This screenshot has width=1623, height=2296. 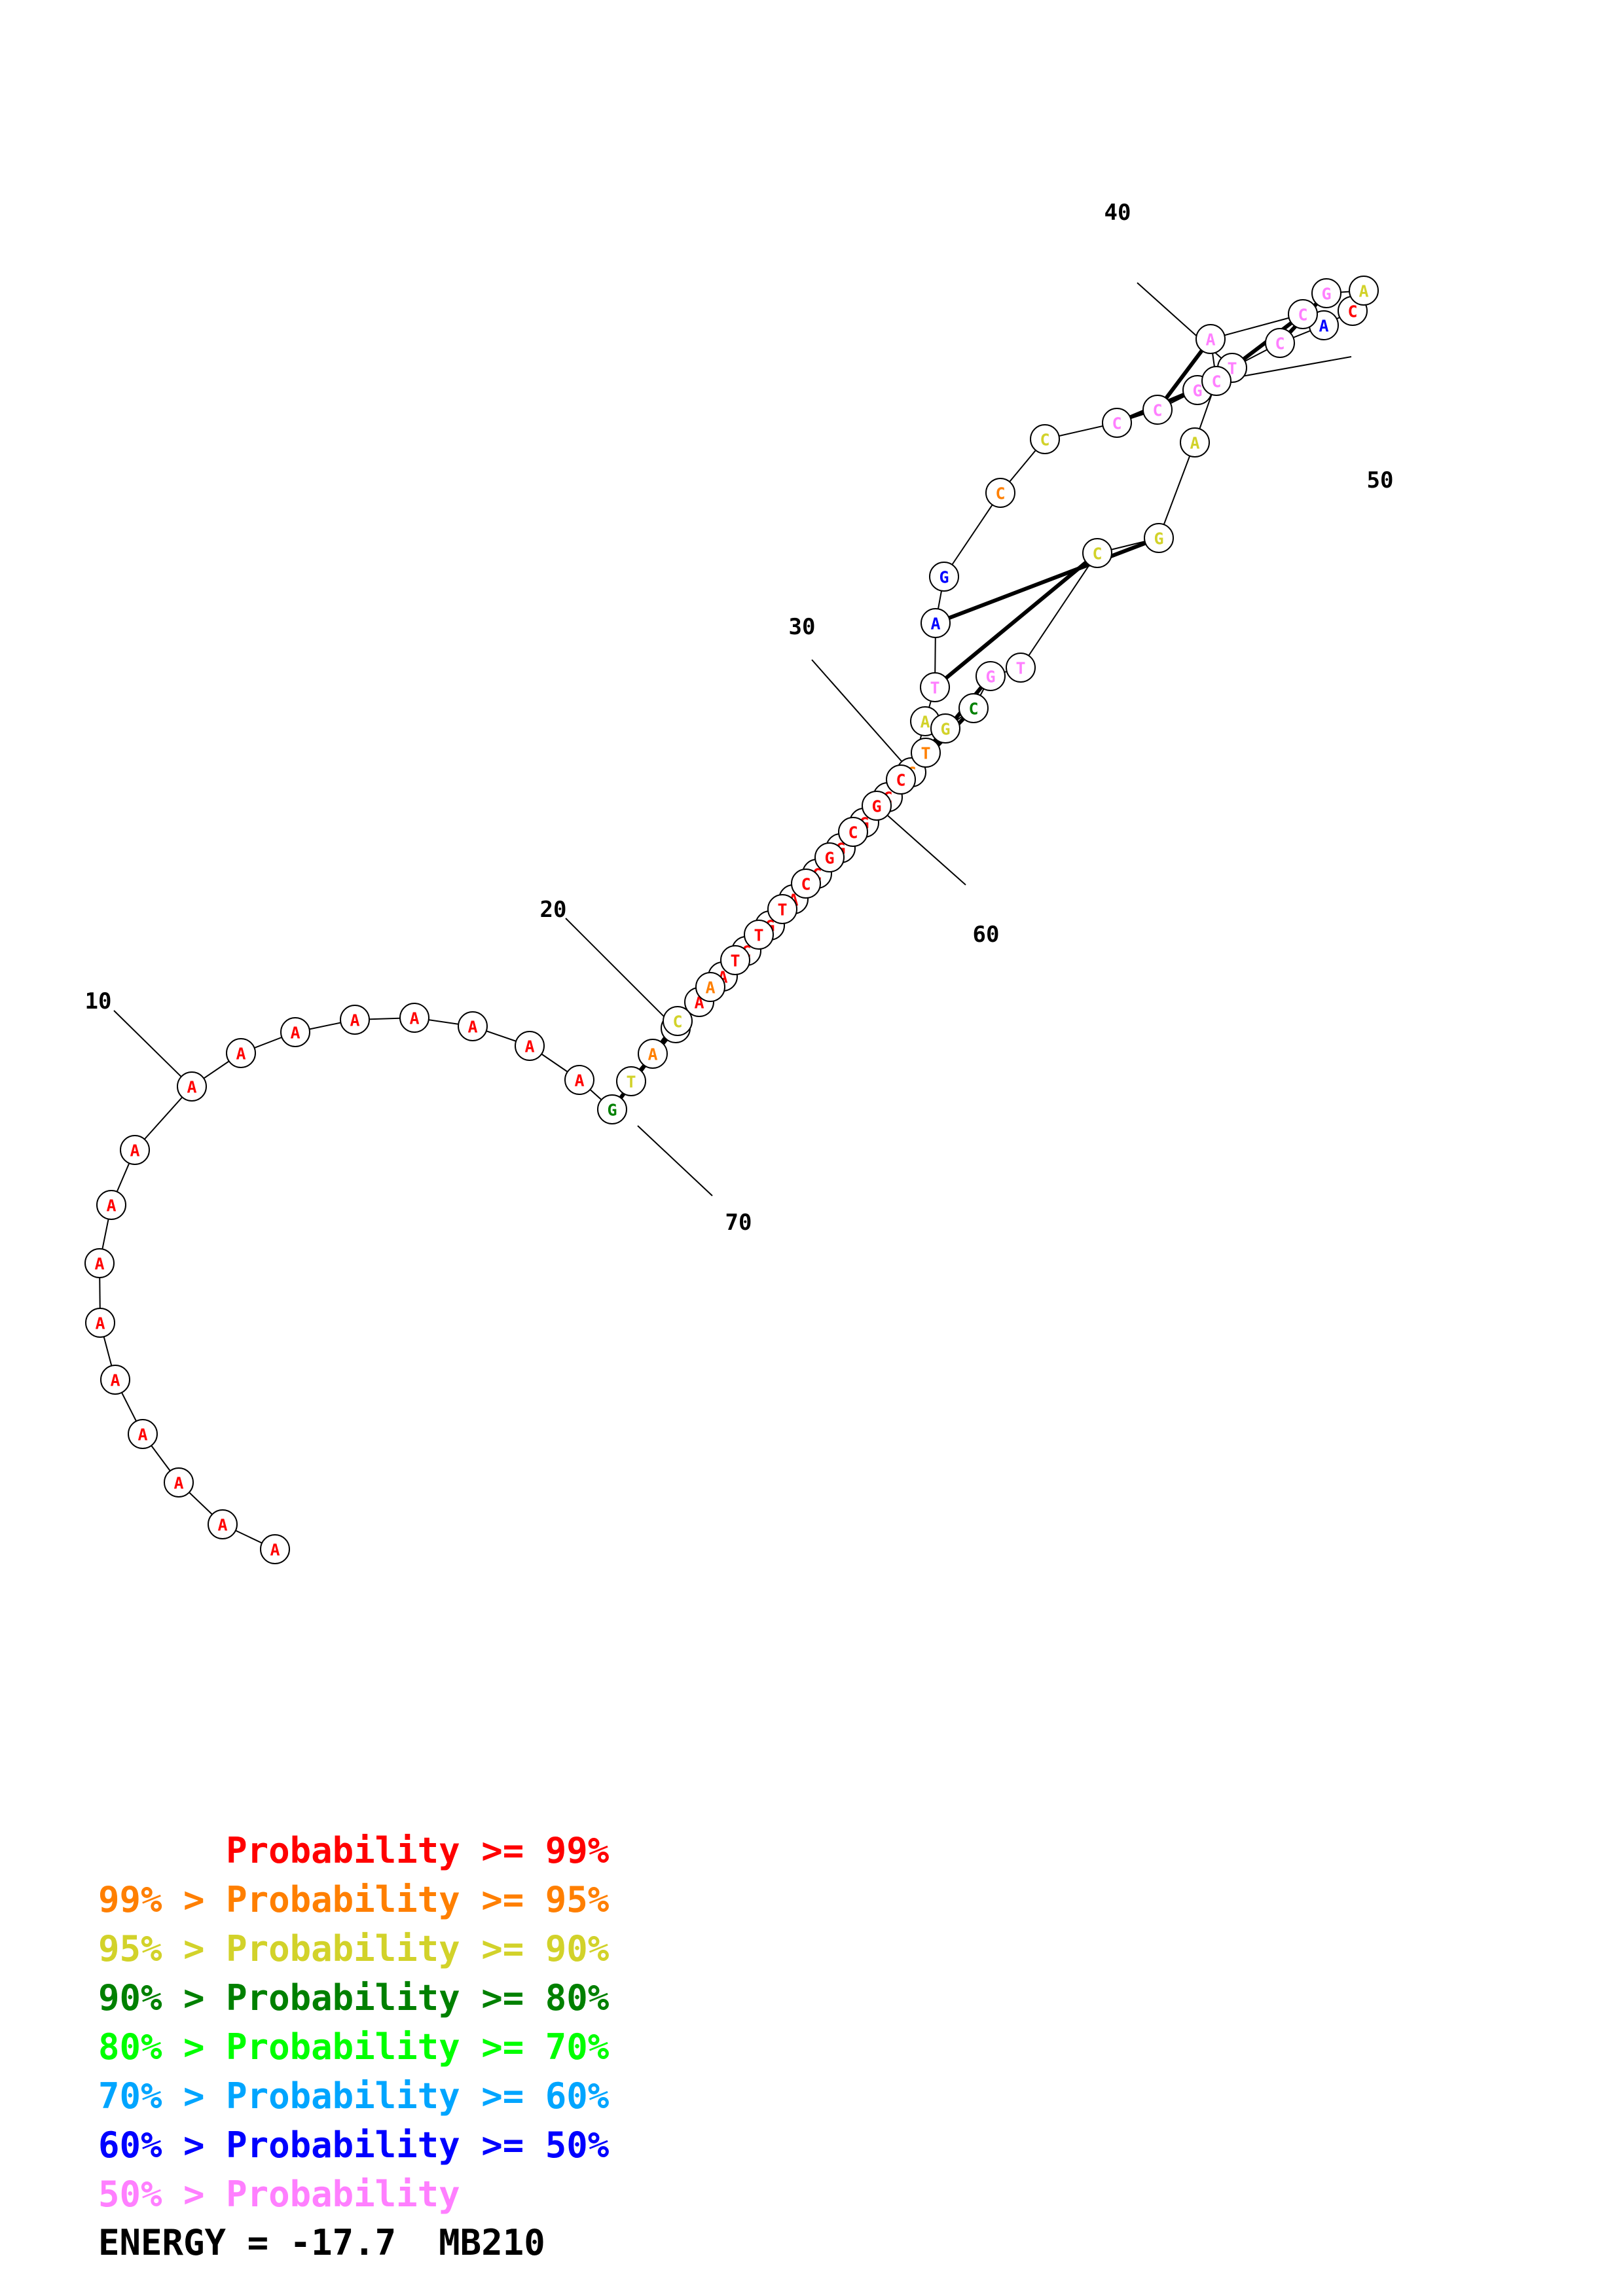 I want to click on legend-row: 50% > Probability, so click(x=353, y=2194).